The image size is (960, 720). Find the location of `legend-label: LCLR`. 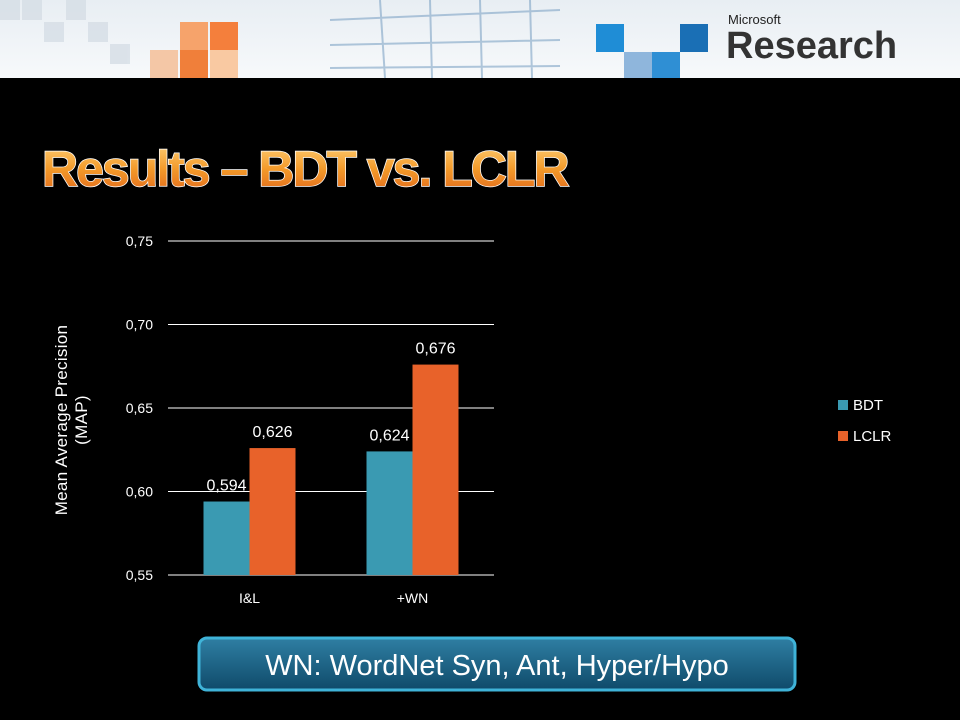

legend-label: LCLR is located at coordinates (872, 436).